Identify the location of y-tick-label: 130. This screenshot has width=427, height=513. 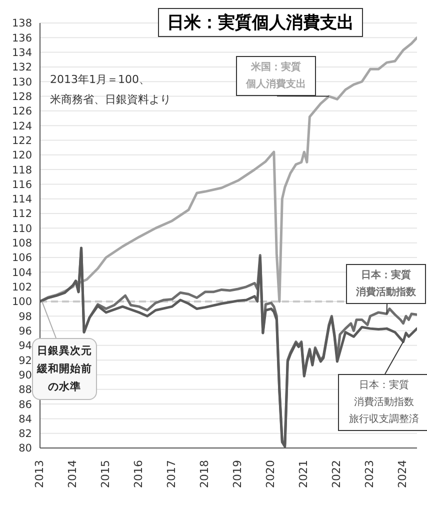
(22, 82).